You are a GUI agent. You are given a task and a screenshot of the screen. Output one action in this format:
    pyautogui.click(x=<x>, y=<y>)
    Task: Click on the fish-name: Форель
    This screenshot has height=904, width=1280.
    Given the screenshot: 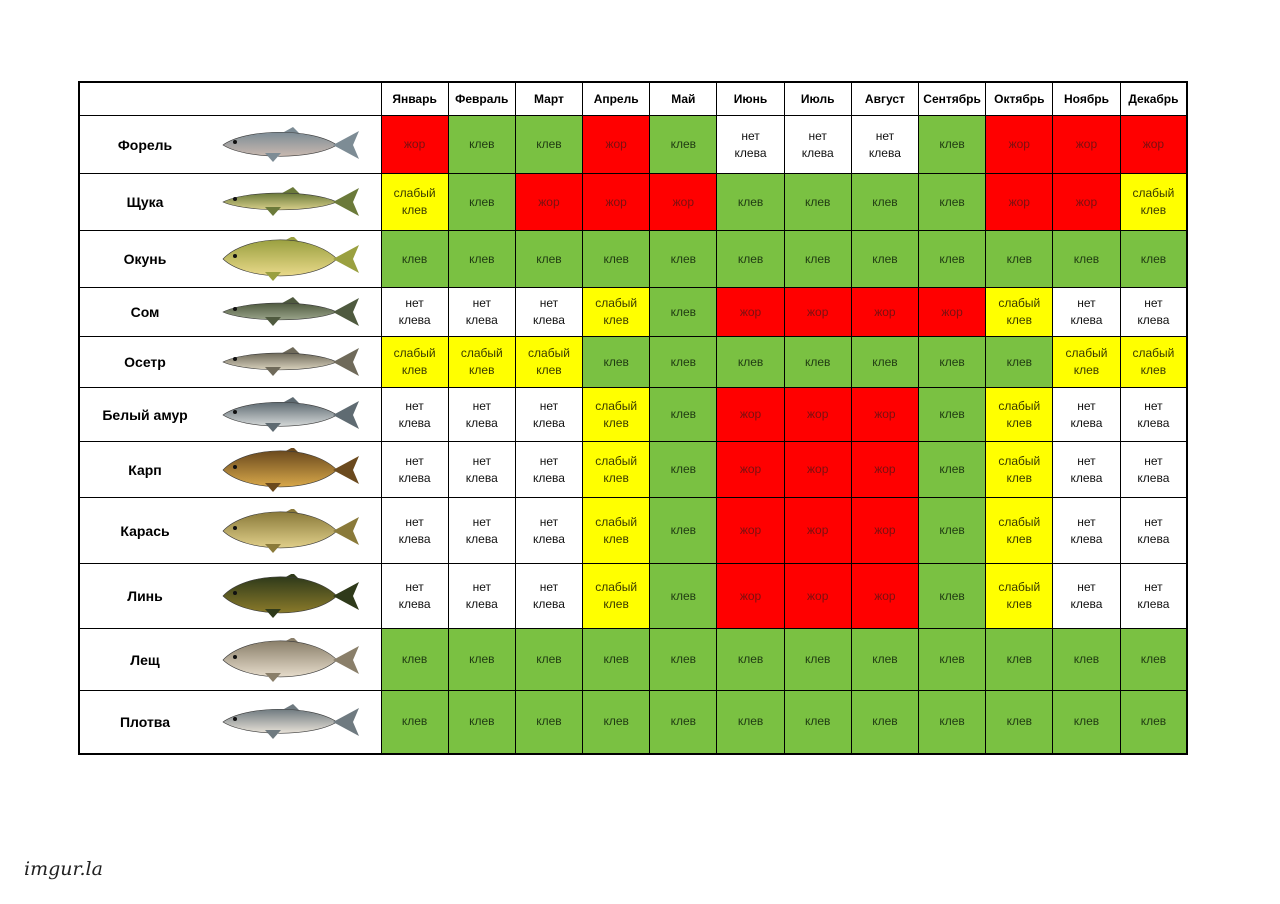 What is the action you would take?
    pyautogui.click(x=145, y=144)
    